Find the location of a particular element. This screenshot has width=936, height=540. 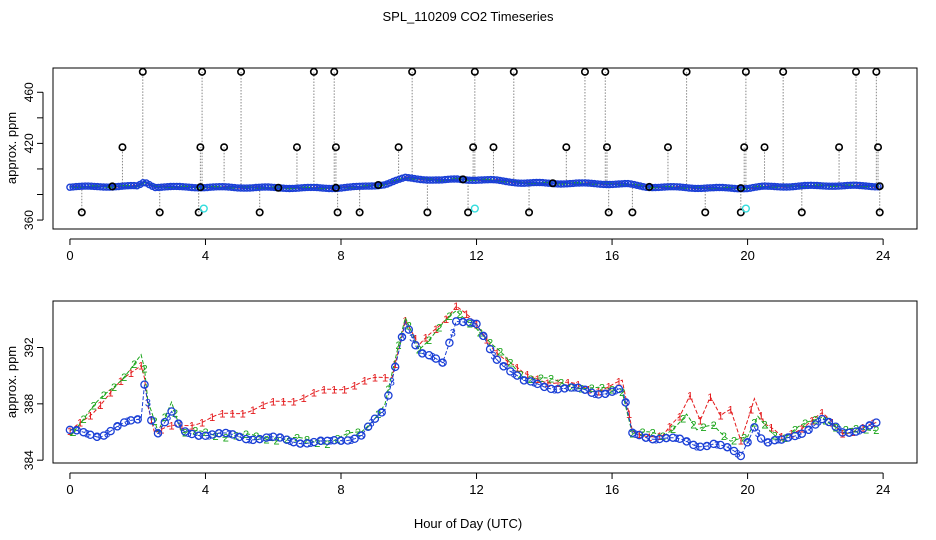

x-tick-label: 4 is located at coordinates (205, 255).